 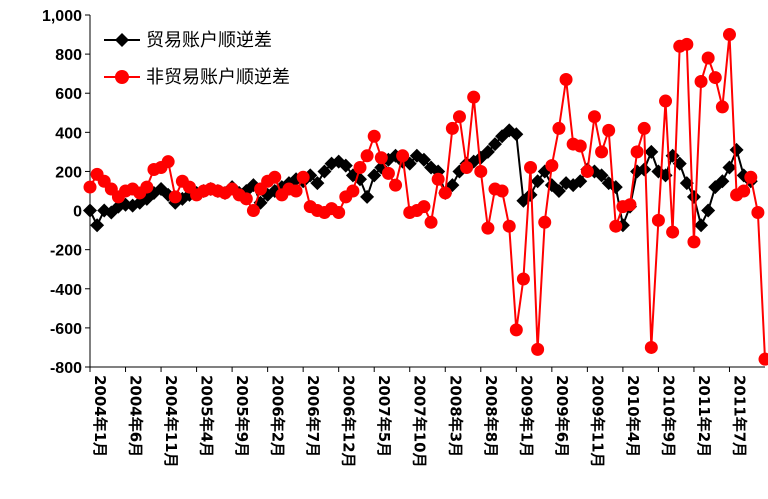 I want to click on x-tick-label: 2004年1月, so click(x=100, y=416).